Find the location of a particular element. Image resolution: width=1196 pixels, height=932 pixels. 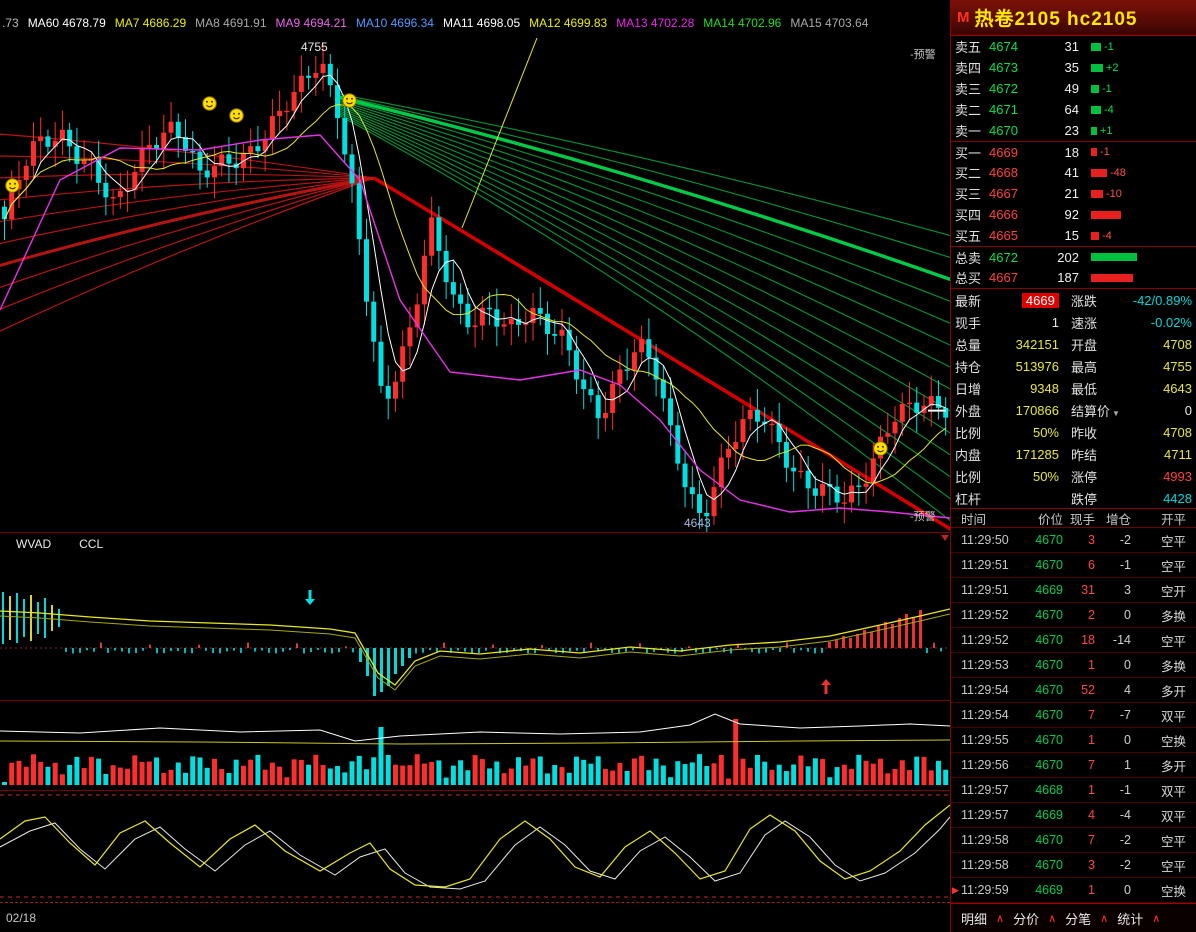

buy-price: 4667 is located at coordinates (1003, 193).